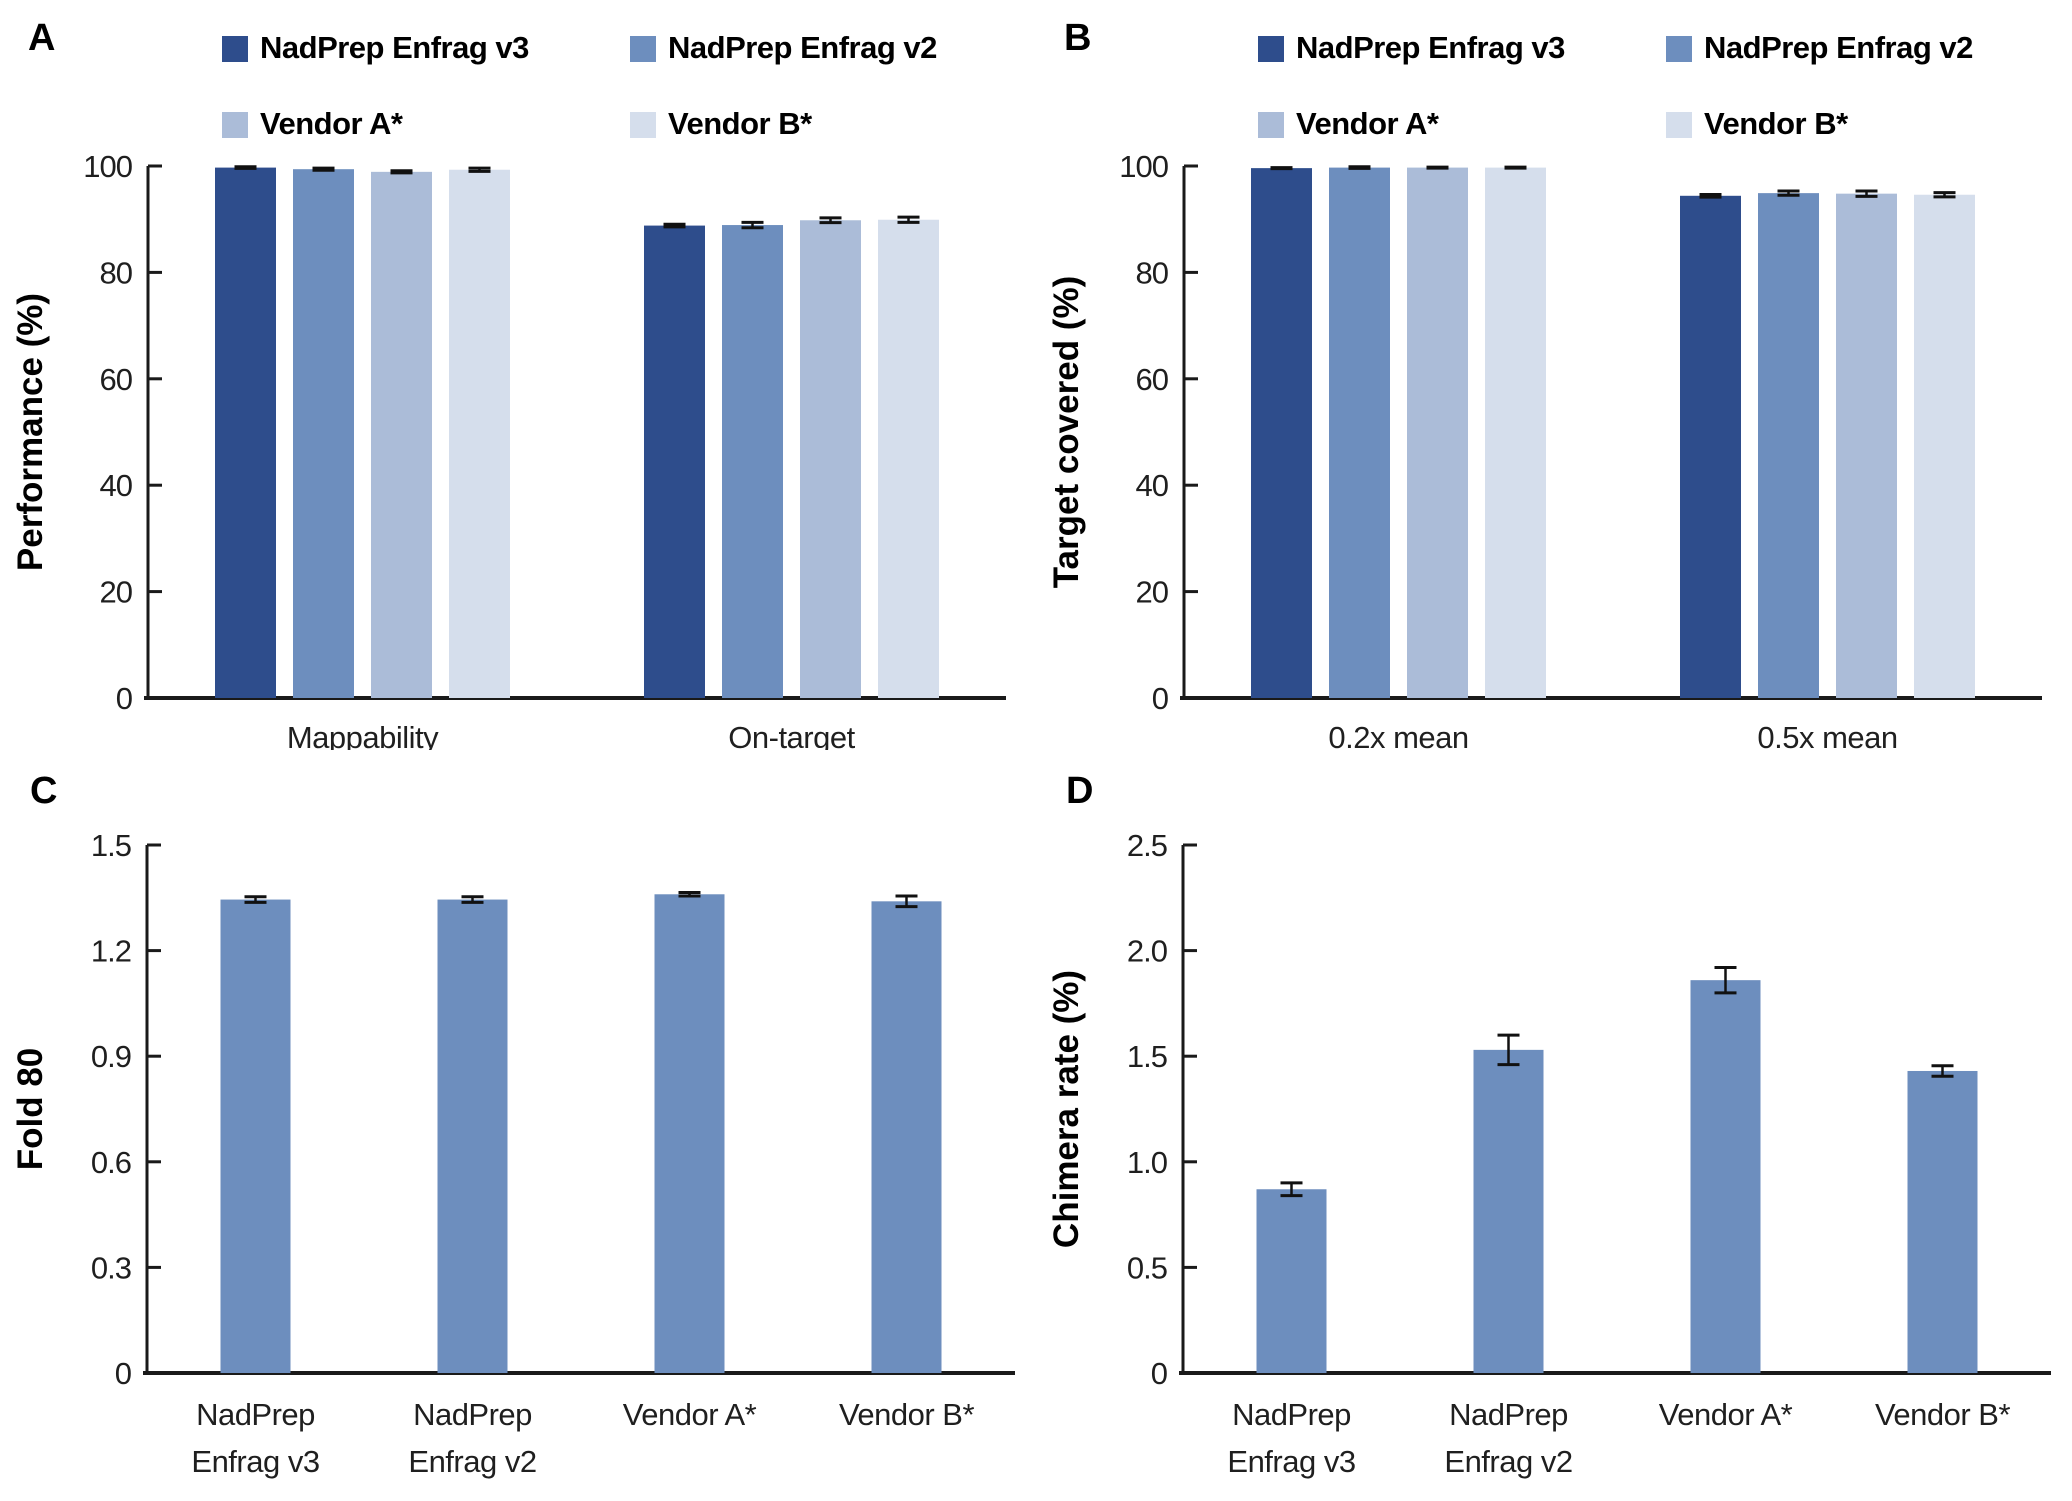 The image size is (2072, 1501). What do you see at coordinates (1147, 951) in the screenshot?
I see `y-tick-label: 2.0` at bounding box center [1147, 951].